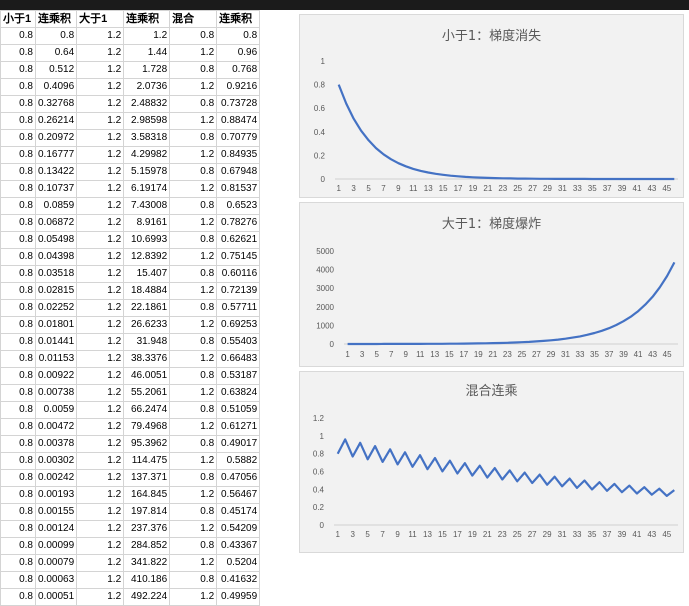 The width and height of the screenshot is (689, 606). I want to click on table-cell: 0.54209, so click(238, 529).